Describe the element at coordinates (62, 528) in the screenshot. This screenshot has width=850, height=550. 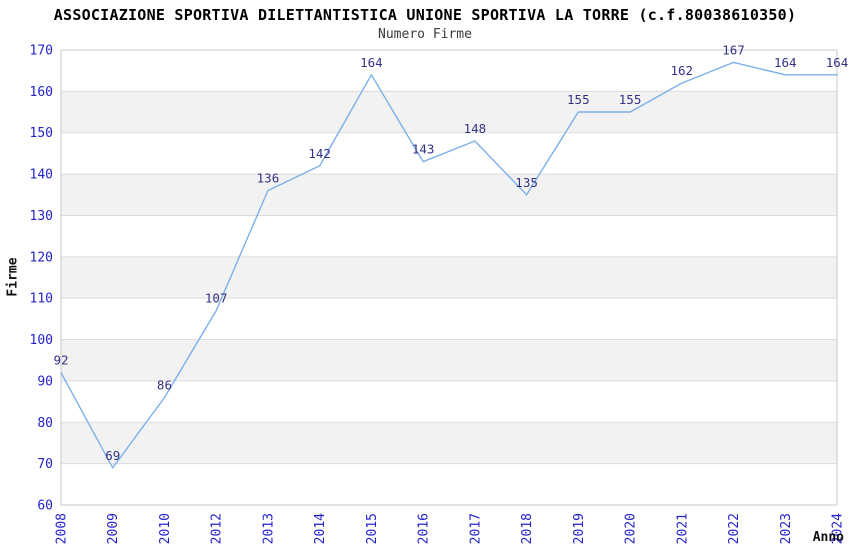
I see `x-tick-label: 2008` at that location.